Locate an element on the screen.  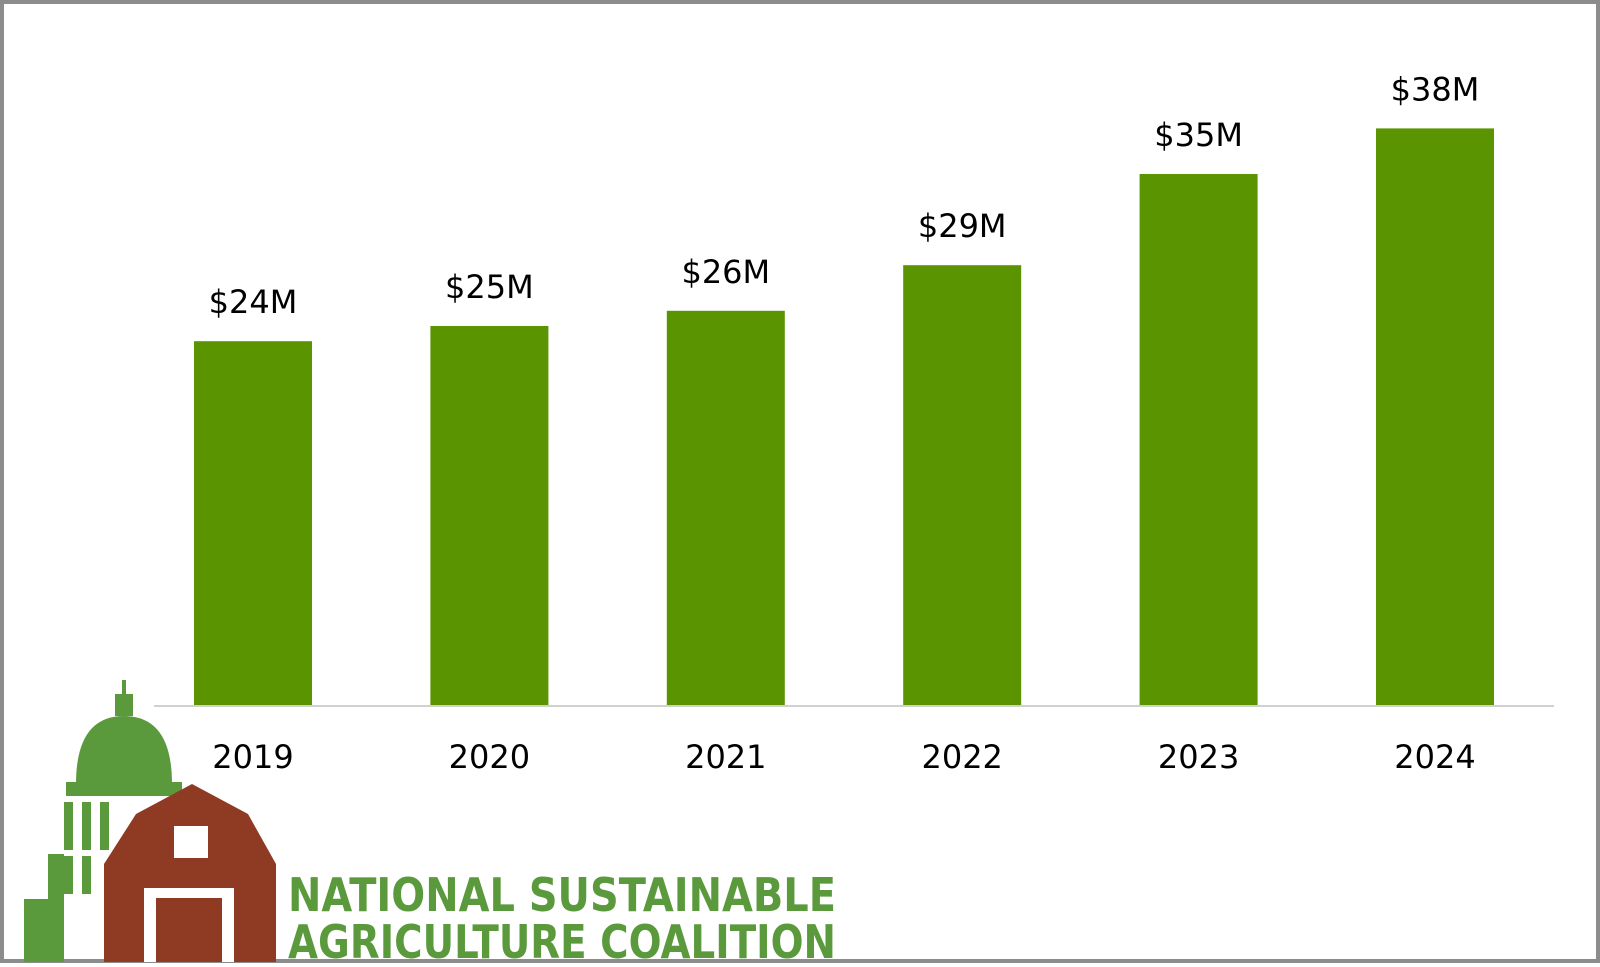
tick-label-2019: 2019 is located at coordinates (252, 757).